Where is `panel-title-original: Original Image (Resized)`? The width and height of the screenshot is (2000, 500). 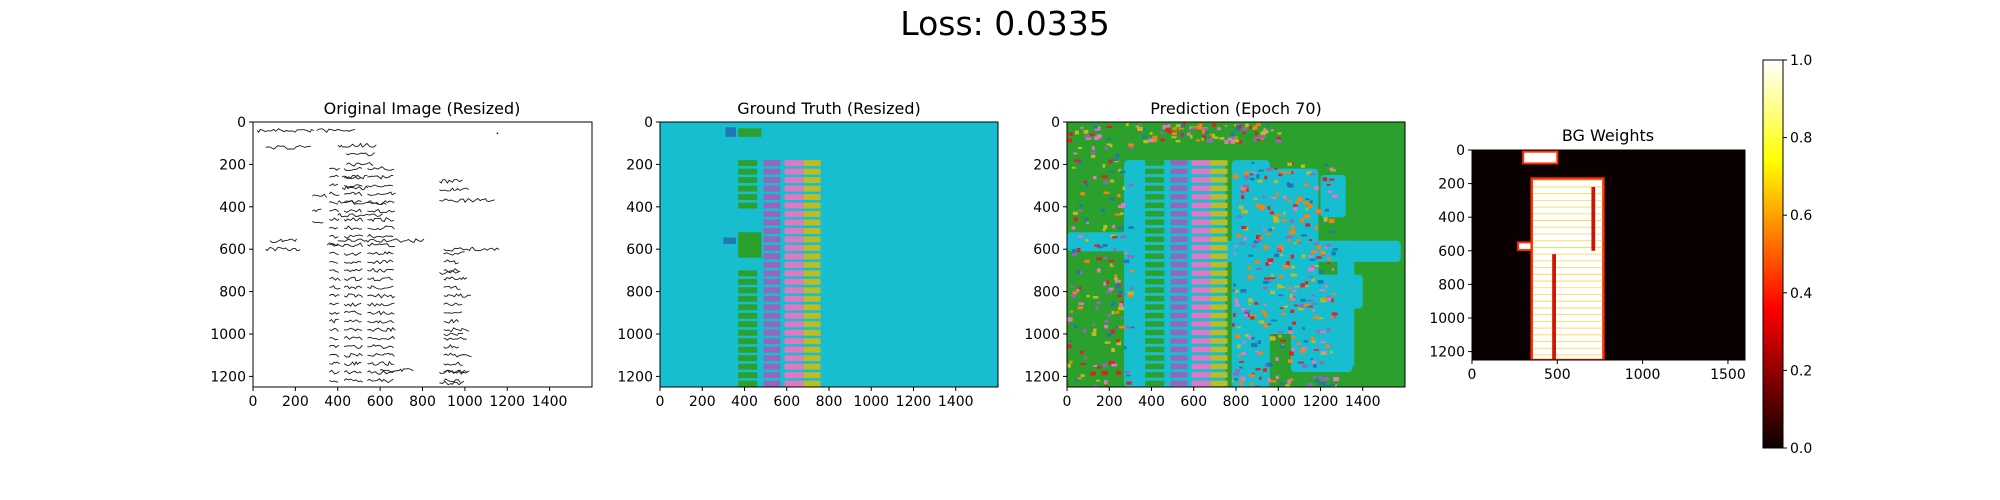
panel-title-original: Original Image (Resized) is located at coordinates (422, 108).